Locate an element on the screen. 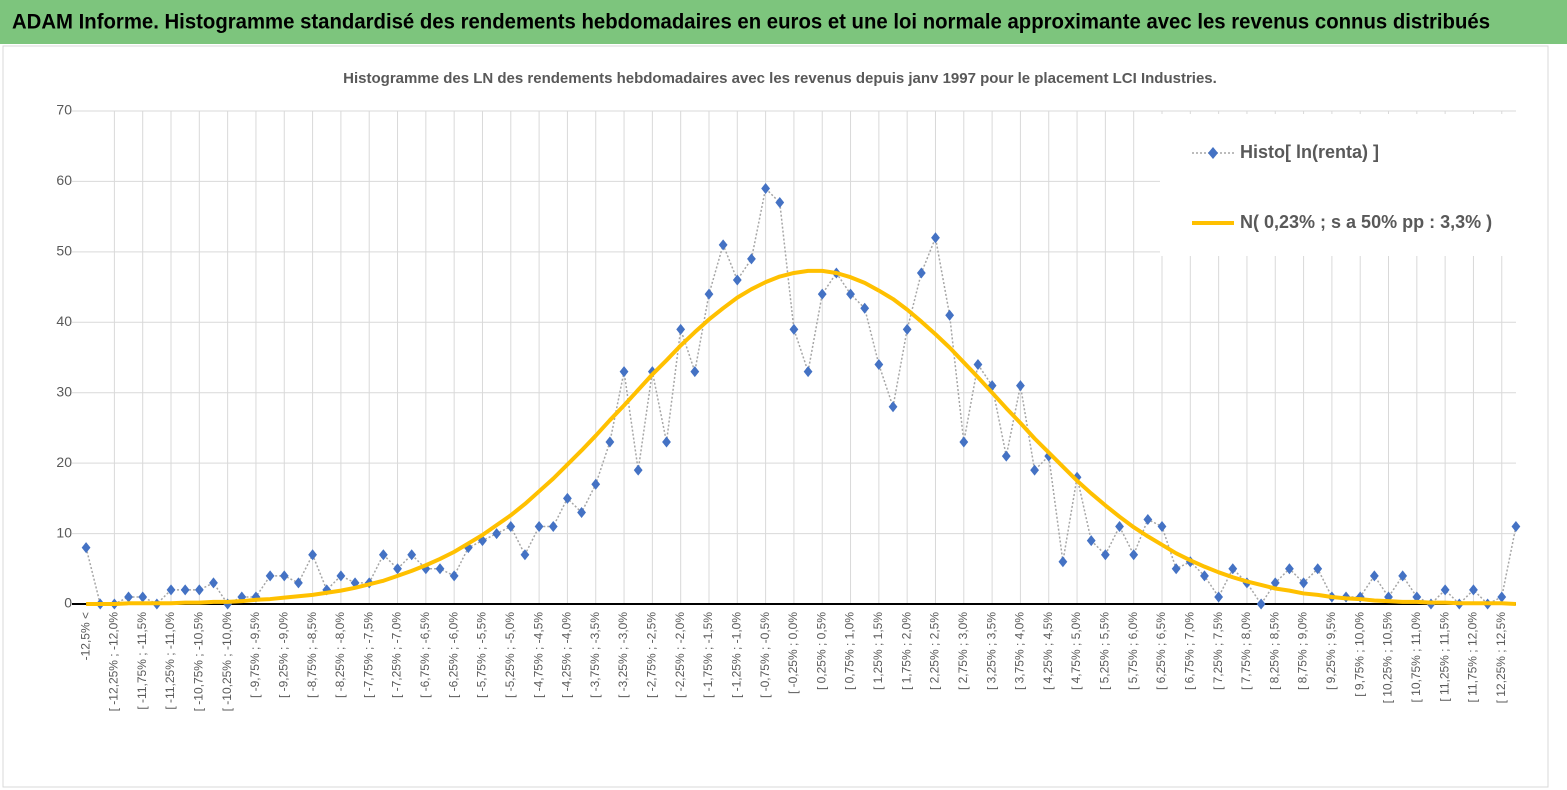  x-tick-label: [ -2,75% ; -2,5% is located at coordinates (652, 655).